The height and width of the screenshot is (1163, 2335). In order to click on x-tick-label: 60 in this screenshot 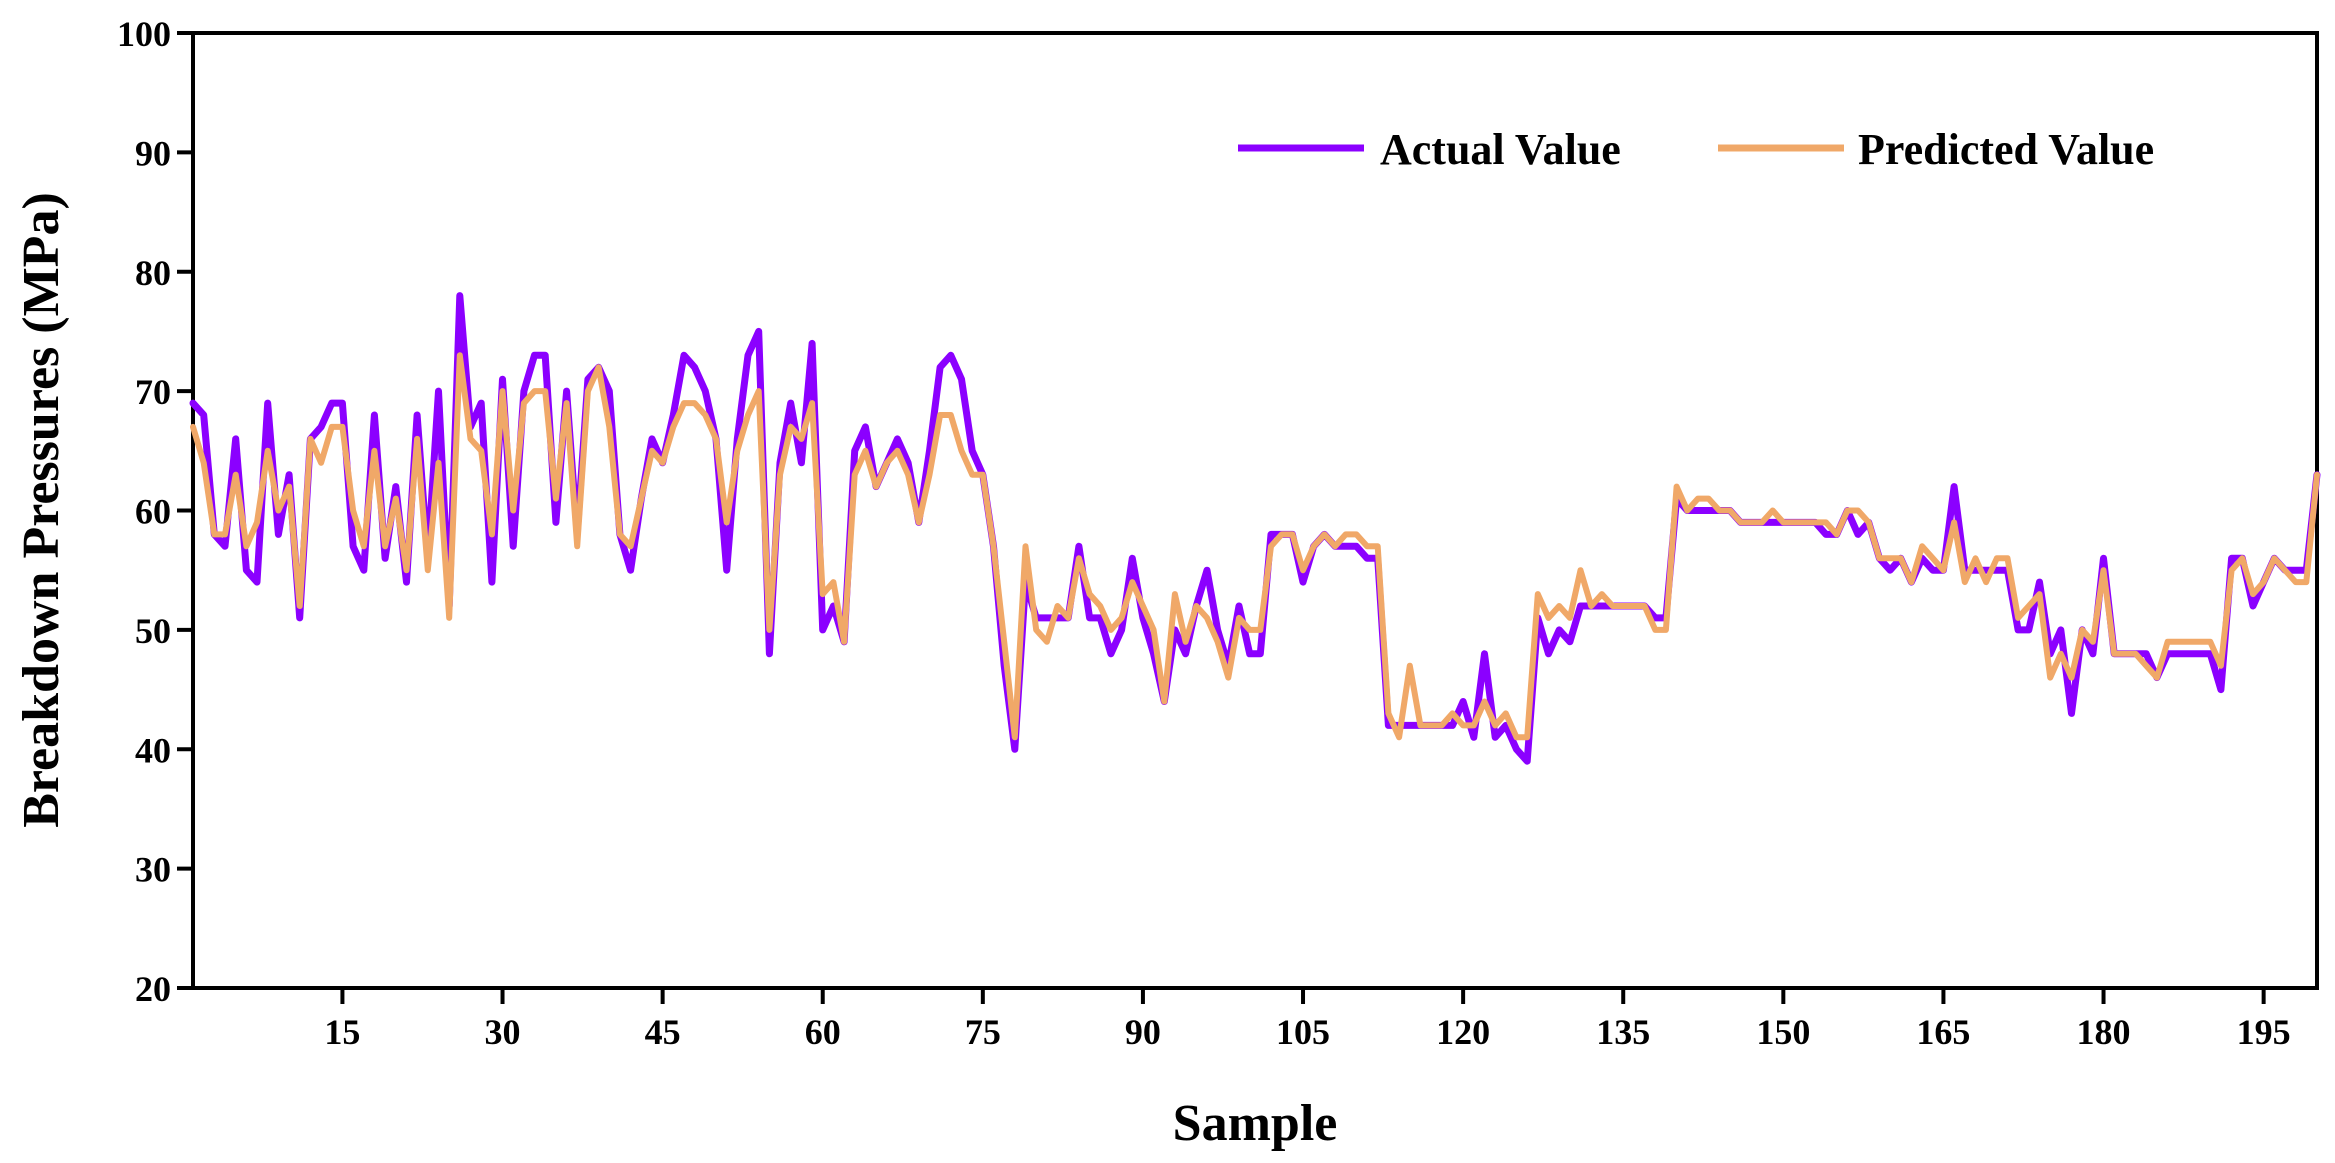, I will do `click(823, 1032)`.